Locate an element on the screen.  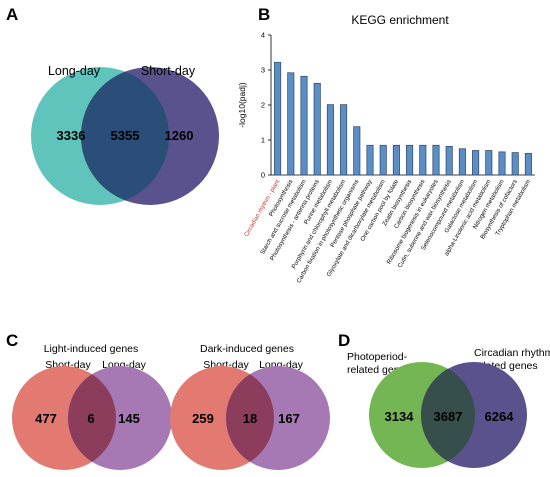
chart-y-tick-label: 1 is located at coordinates (263, 140).